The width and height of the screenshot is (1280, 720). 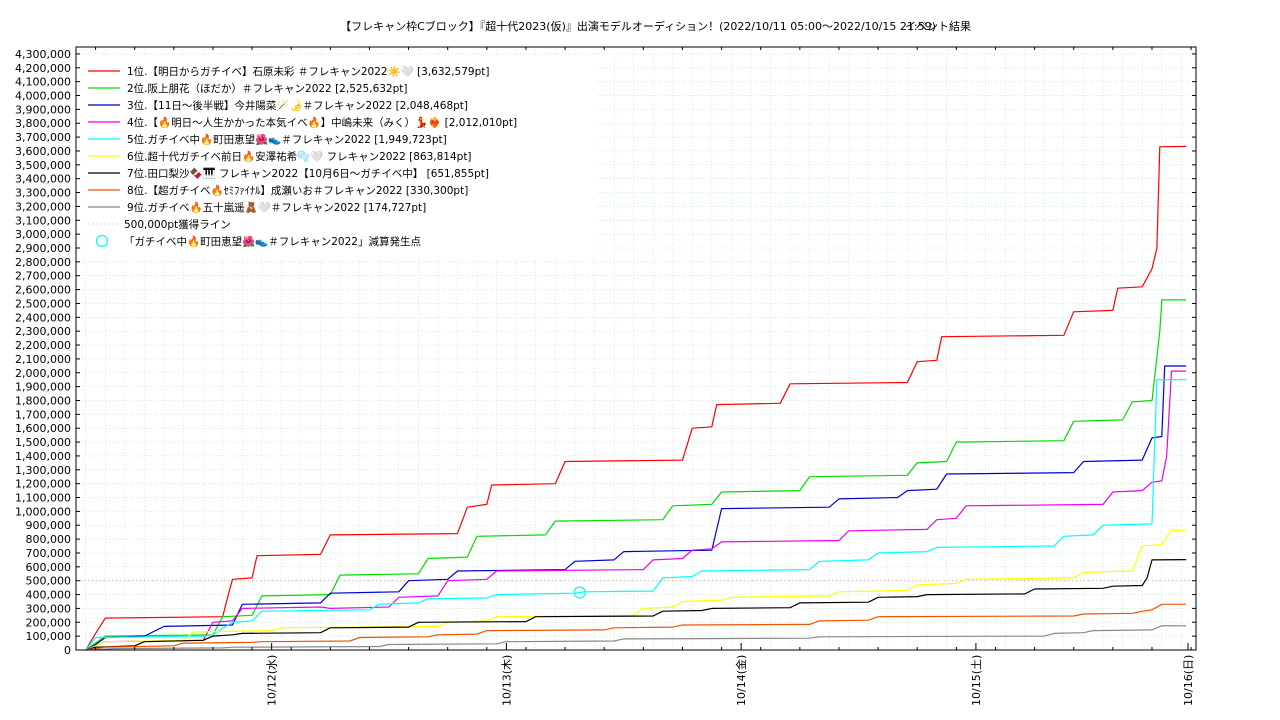 I want to click on y-tick-label: 100,000, so click(x=49, y=636).